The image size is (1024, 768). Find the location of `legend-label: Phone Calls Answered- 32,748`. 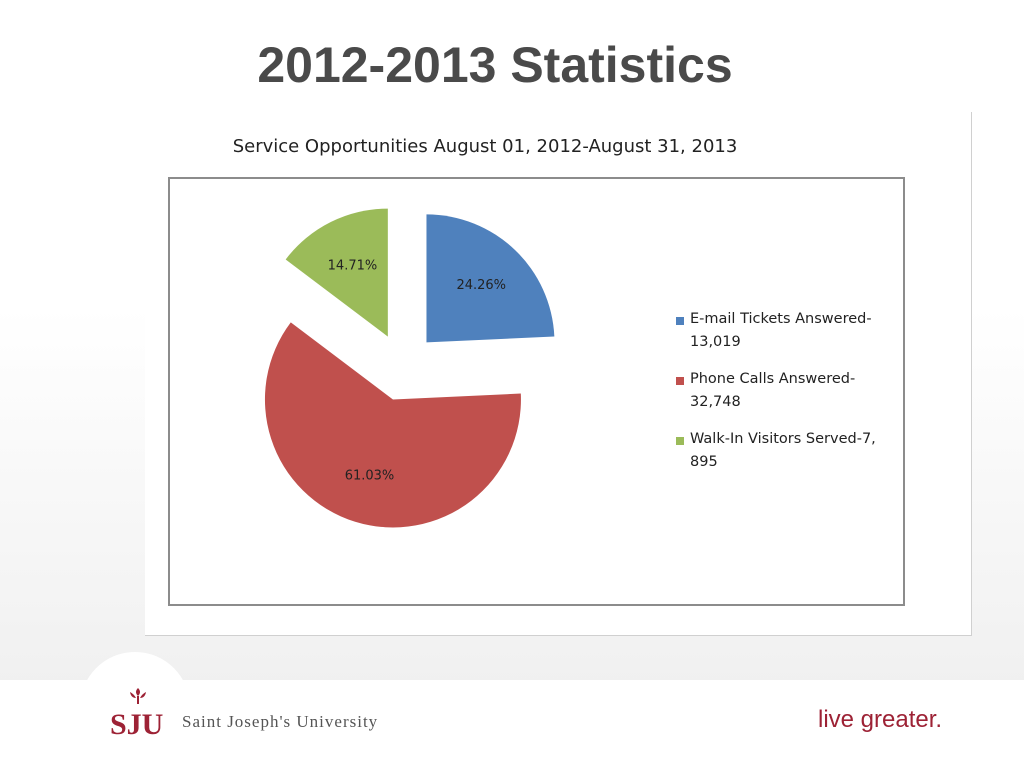

legend-label: Phone Calls Answered- 32,748 is located at coordinates (773, 390).